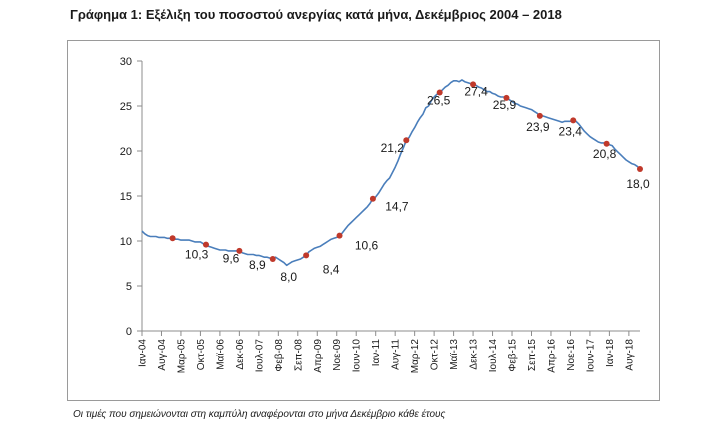 The image size is (707, 431). What do you see at coordinates (129, 332) in the screenshot?
I see `y-tick-label: 0` at bounding box center [129, 332].